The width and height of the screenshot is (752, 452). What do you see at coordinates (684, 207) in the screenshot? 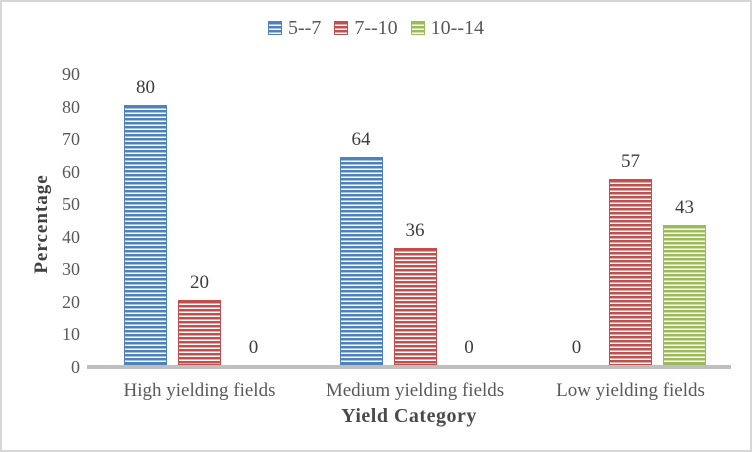
I see `bar-value-label: 43` at bounding box center [684, 207].